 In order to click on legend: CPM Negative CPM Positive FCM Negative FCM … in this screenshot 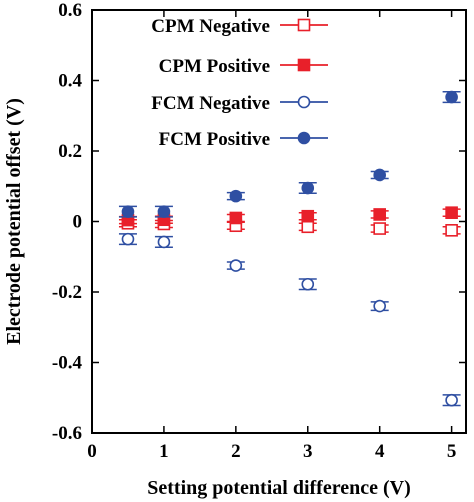, I will do `click(239, 83)`.